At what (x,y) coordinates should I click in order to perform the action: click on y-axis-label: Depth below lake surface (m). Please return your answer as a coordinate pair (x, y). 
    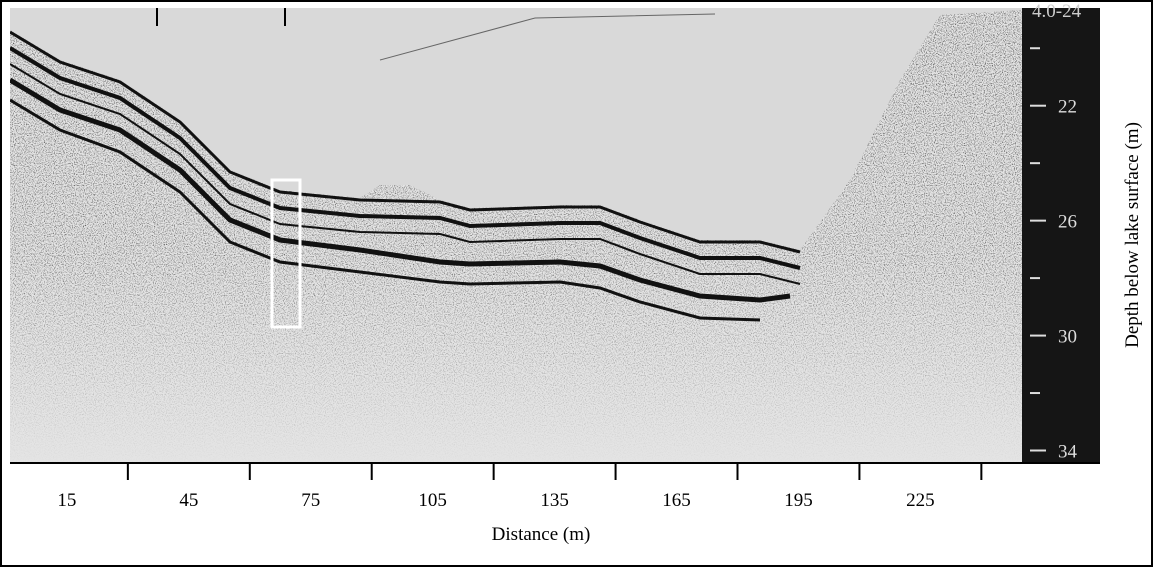
    Looking at the image, I should click on (1132, 235).